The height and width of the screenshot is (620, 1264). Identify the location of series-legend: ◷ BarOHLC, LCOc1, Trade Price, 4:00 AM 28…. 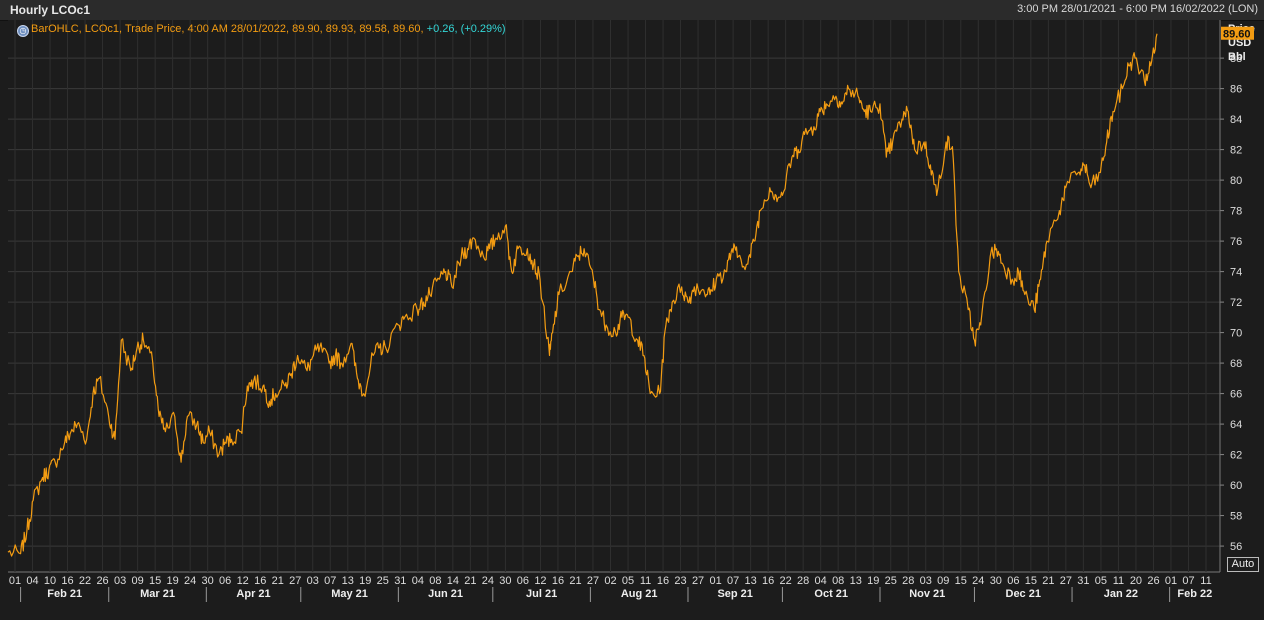
(261, 30).